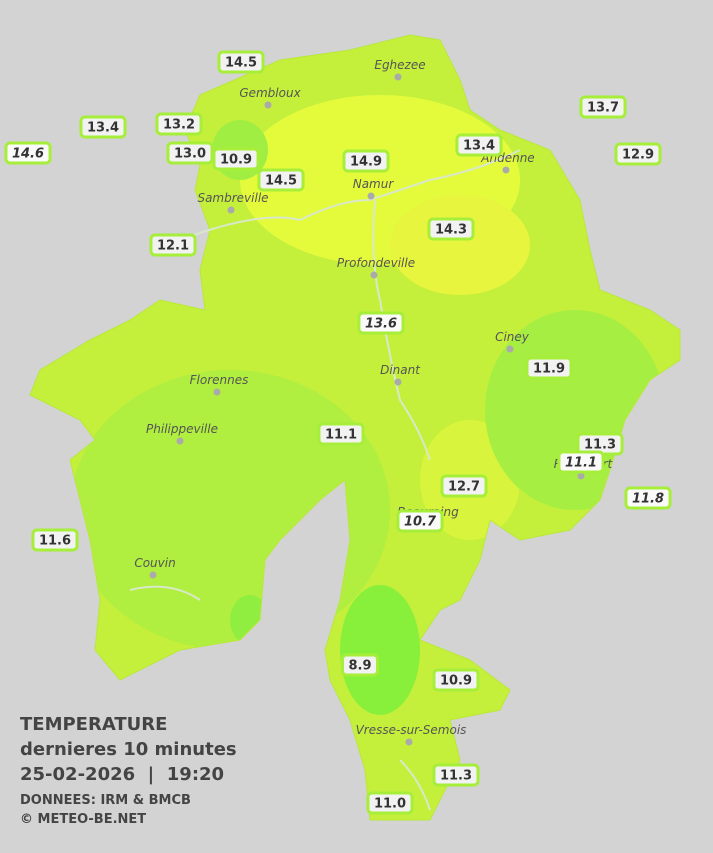  I want to click on city-label: Gembloux, so click(270, 93).